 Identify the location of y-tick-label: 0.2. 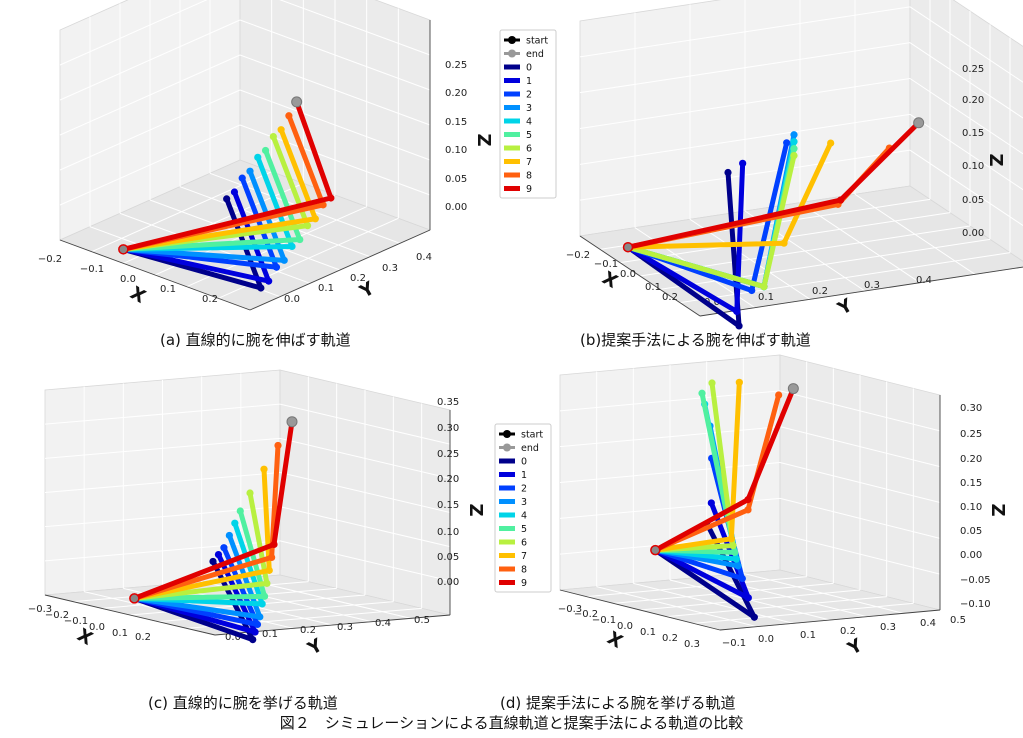
(820, 291).